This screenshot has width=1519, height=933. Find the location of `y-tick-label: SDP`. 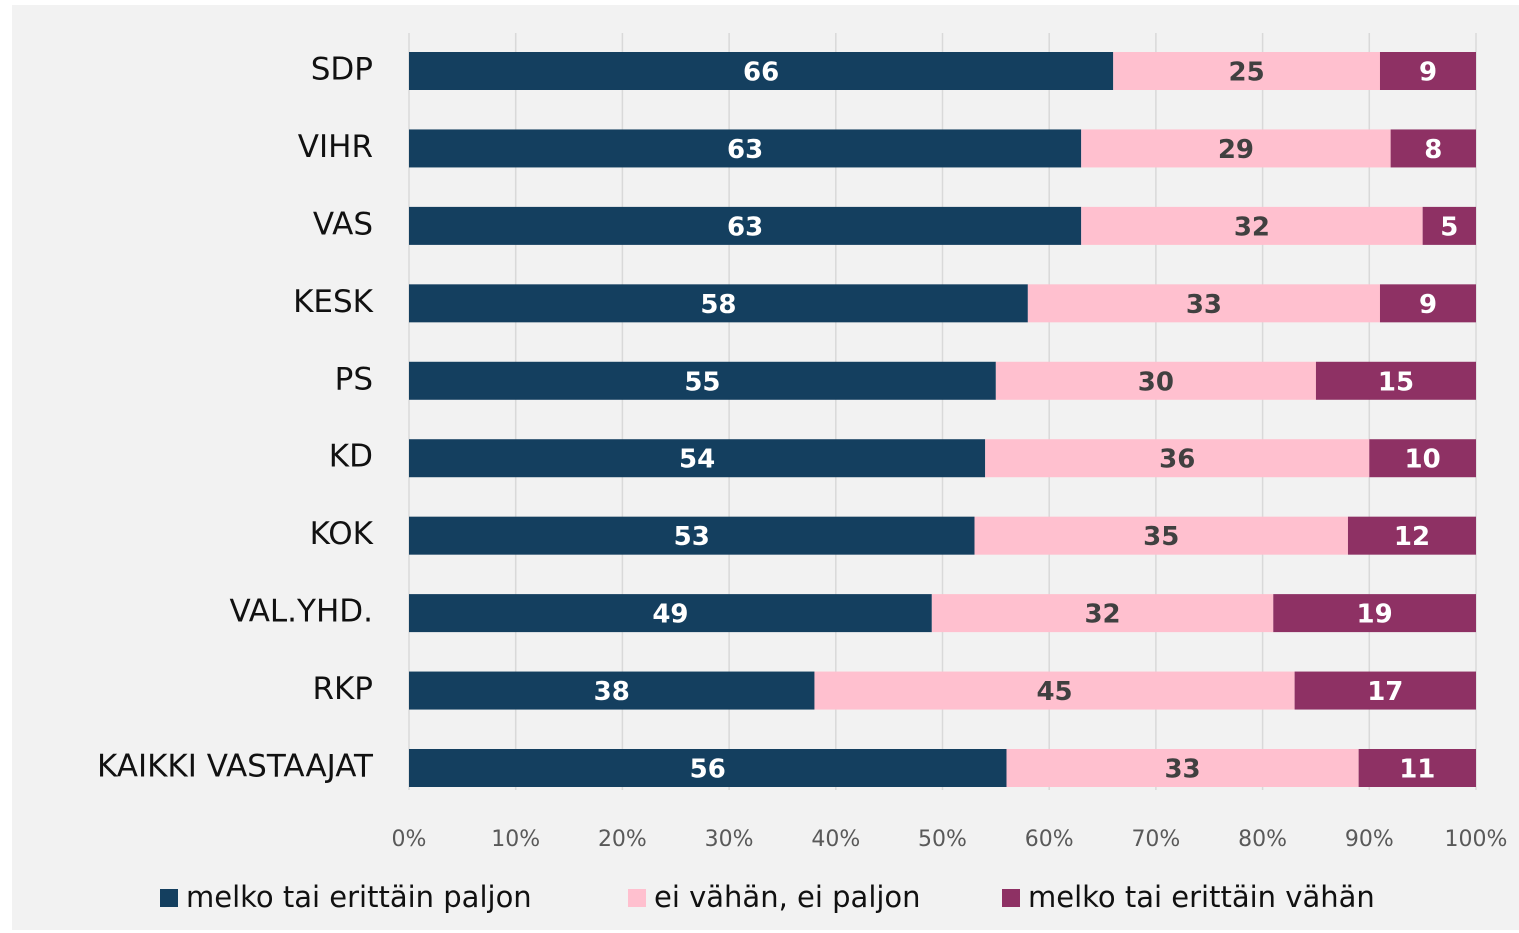

y-tick-label: SDP is located at coordinates (342, 70).